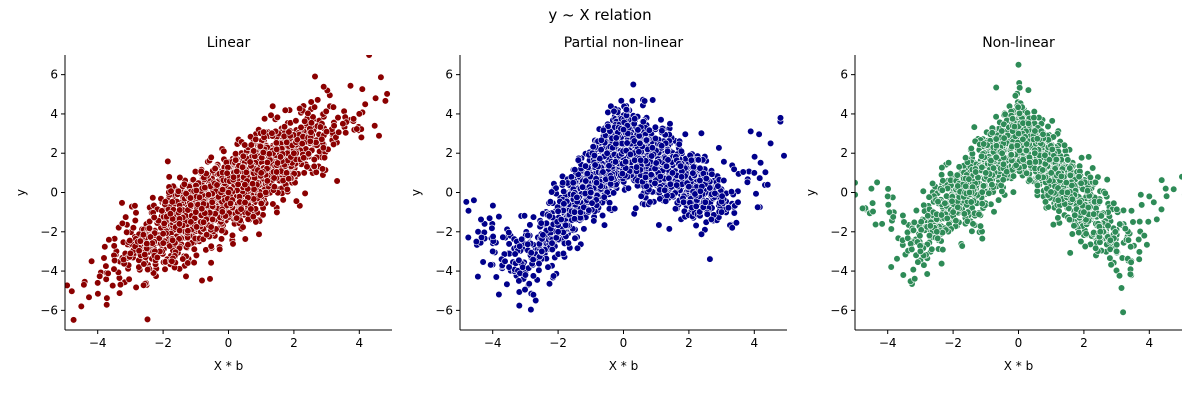 Image resolution: width=1200 pixels, height=400 pixels. What do you see at coordinates (294, 343) in the screenshot?
I see `x-tick-label: 2` at bounding box center [294, 343].